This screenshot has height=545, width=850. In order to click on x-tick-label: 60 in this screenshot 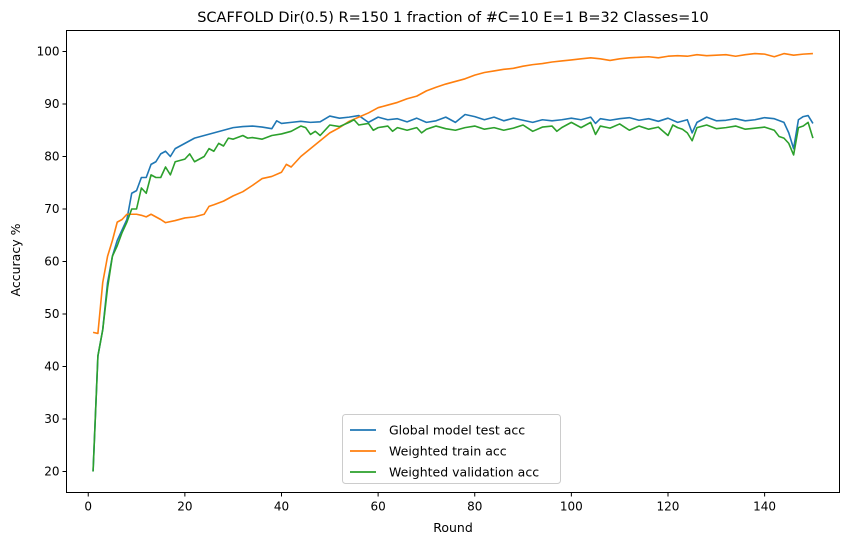, I will do `click(377, 507)`.